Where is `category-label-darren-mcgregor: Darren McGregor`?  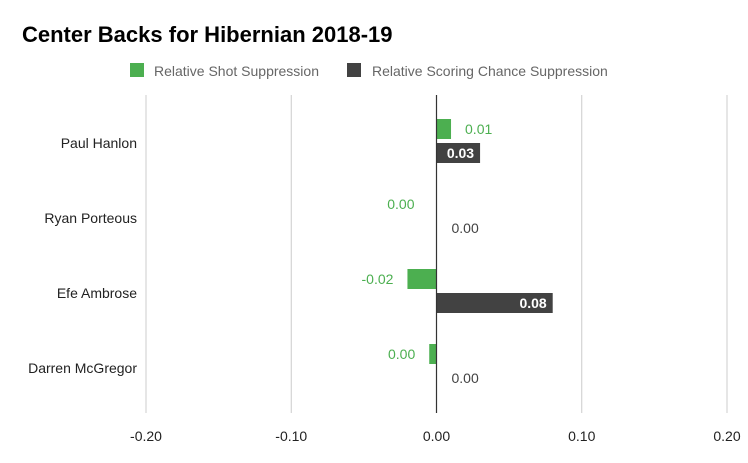
category-label-darren-mcgregor: Darren McGregor is located at coordinates (82, 368).